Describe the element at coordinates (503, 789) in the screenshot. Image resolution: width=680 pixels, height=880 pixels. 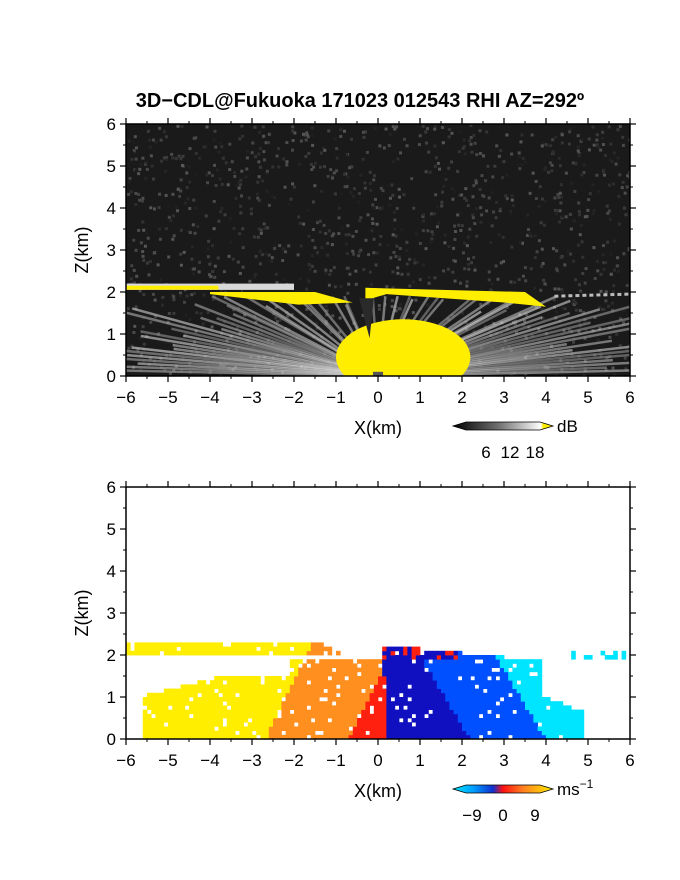
I see `velocity-colorbar-bar` at that location.